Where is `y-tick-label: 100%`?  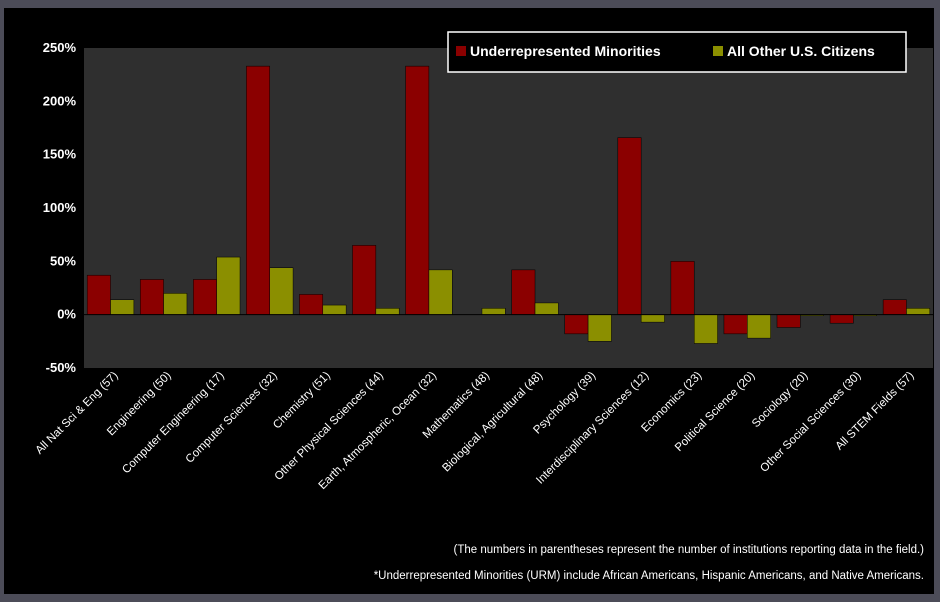
y-tick-label: 100% is located at coordinates (60, 207).